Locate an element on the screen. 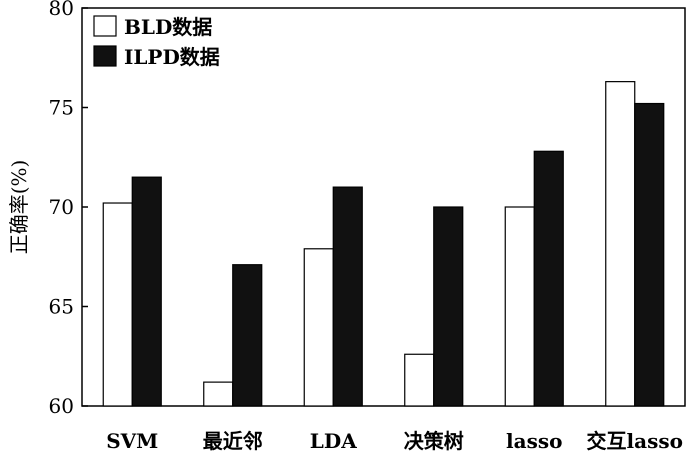  x-category-label: SVM is located at coordinates (132, 441).